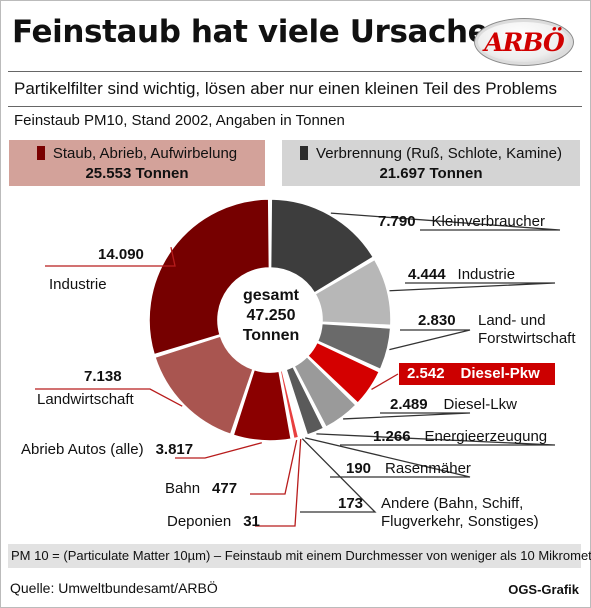  What do you see at coordinates (427, 274) in the screenshot?
I see `slice-value: 4.444` at bounding box center [427, 274].